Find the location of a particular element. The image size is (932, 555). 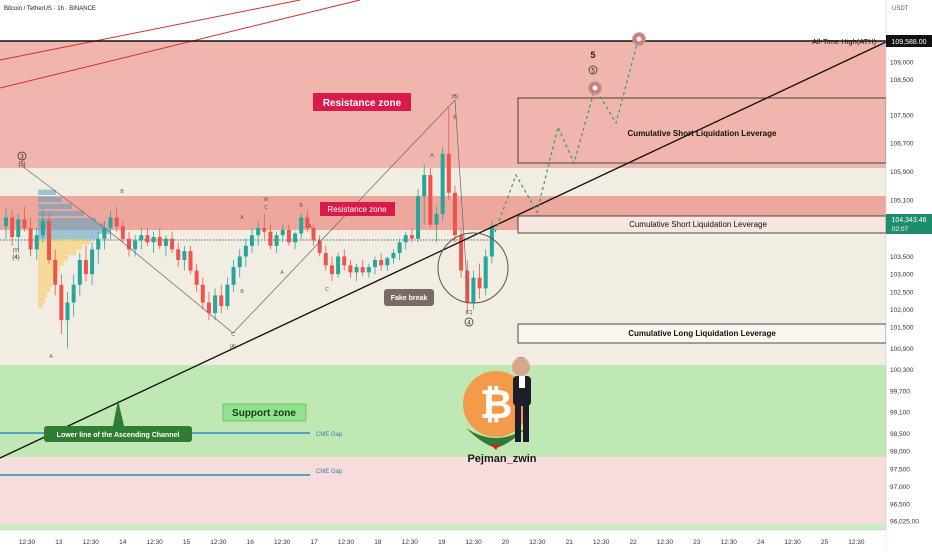

resistance-zone-label-big: Resistance zone is located at coordinates (362, 103).